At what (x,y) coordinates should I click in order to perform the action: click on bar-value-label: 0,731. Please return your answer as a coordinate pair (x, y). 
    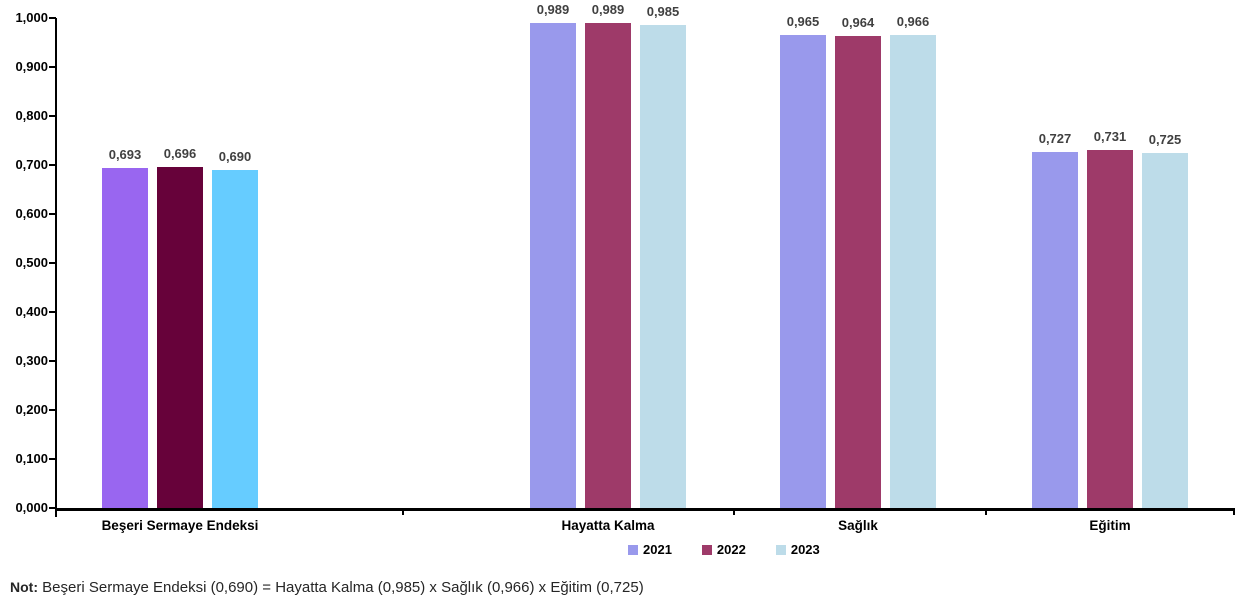
    Looking at the image, I should click on (1110, 136).